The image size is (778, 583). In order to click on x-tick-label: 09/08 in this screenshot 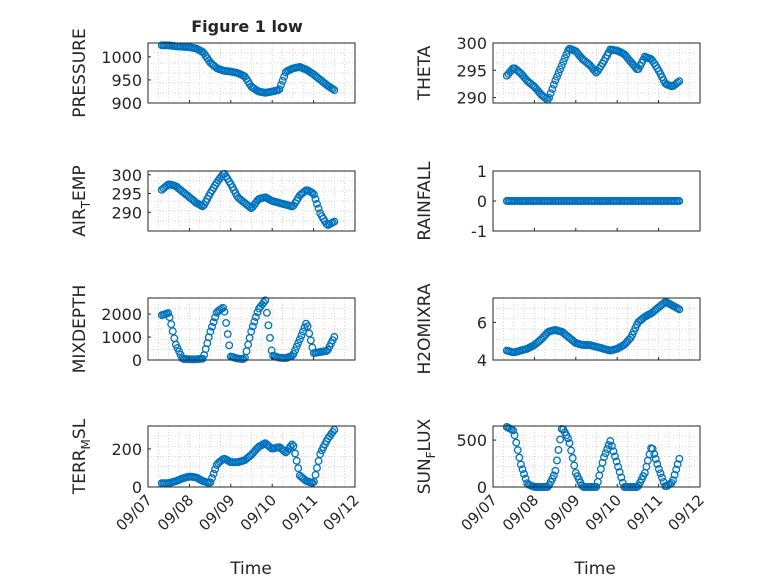, I will do `click(520, 512)`.